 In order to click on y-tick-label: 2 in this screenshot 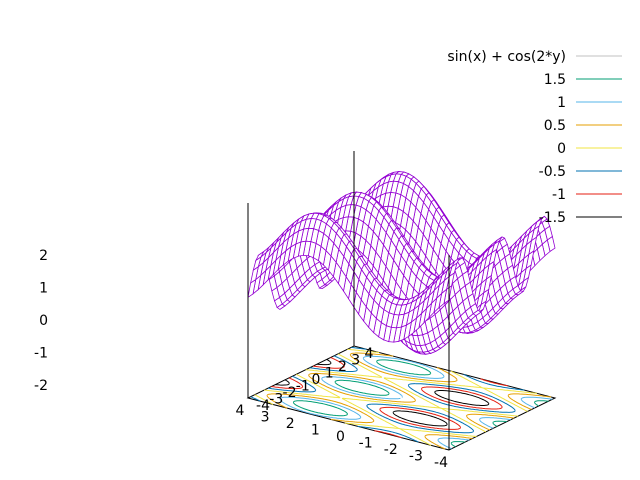, I will do `click(342, 367)`.